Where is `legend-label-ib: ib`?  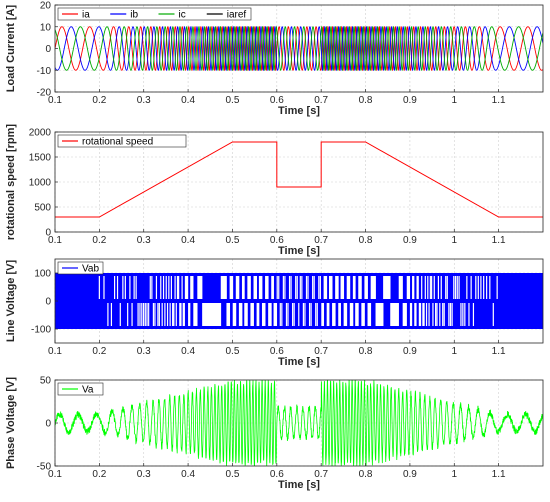
legend-label-ib: ib is located at coordinates (134, 15).